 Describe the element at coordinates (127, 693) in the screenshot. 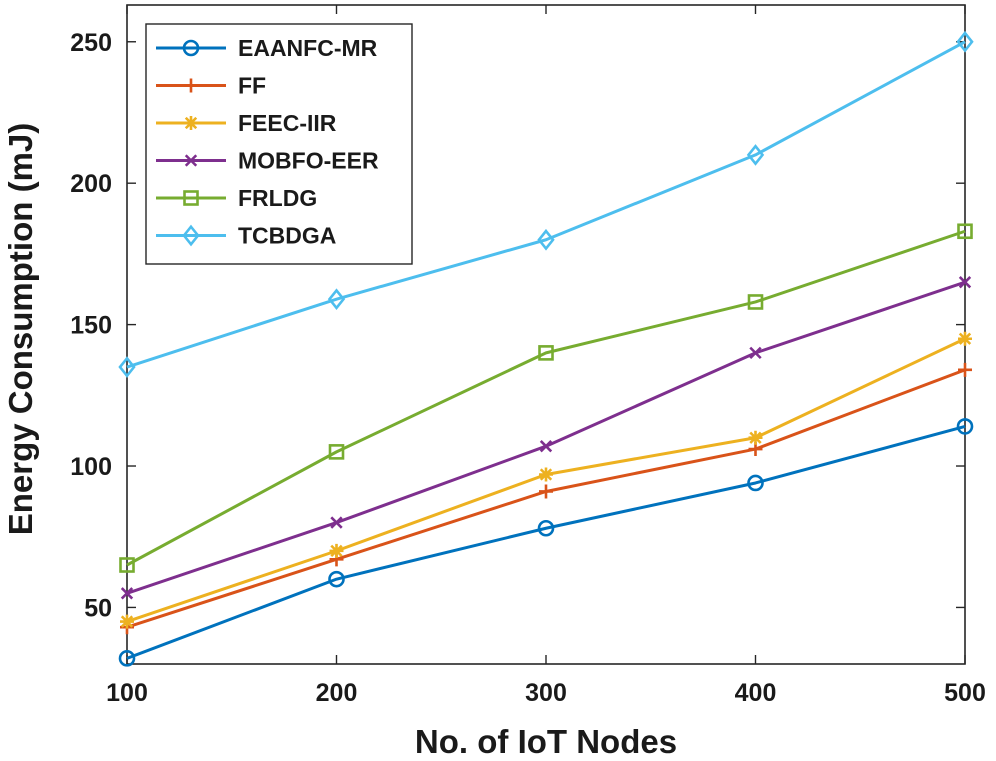

I see `x-tick-label: 100` at that location.